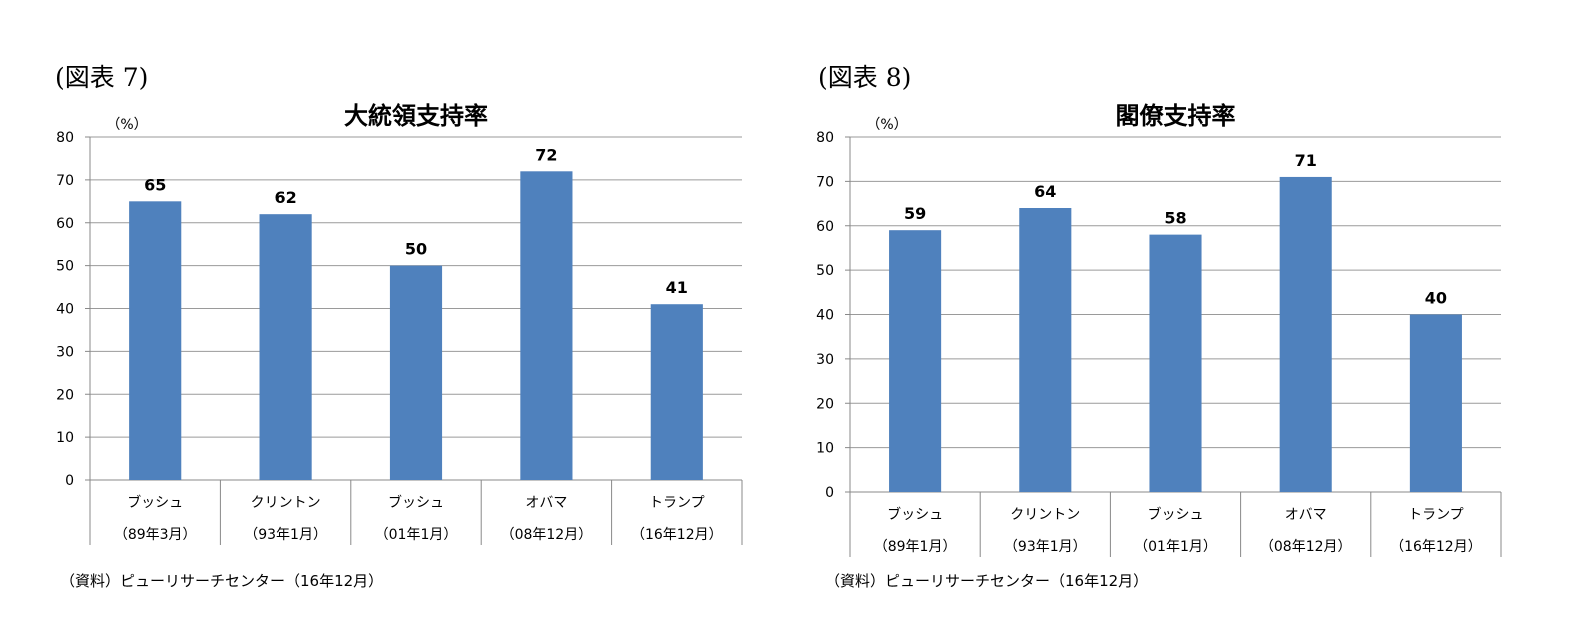 The height and width of the screenshot is (625, 1580). Describe the element at coordinates (416, 249) in the screenshot. I see `data-label: 50` at that location.